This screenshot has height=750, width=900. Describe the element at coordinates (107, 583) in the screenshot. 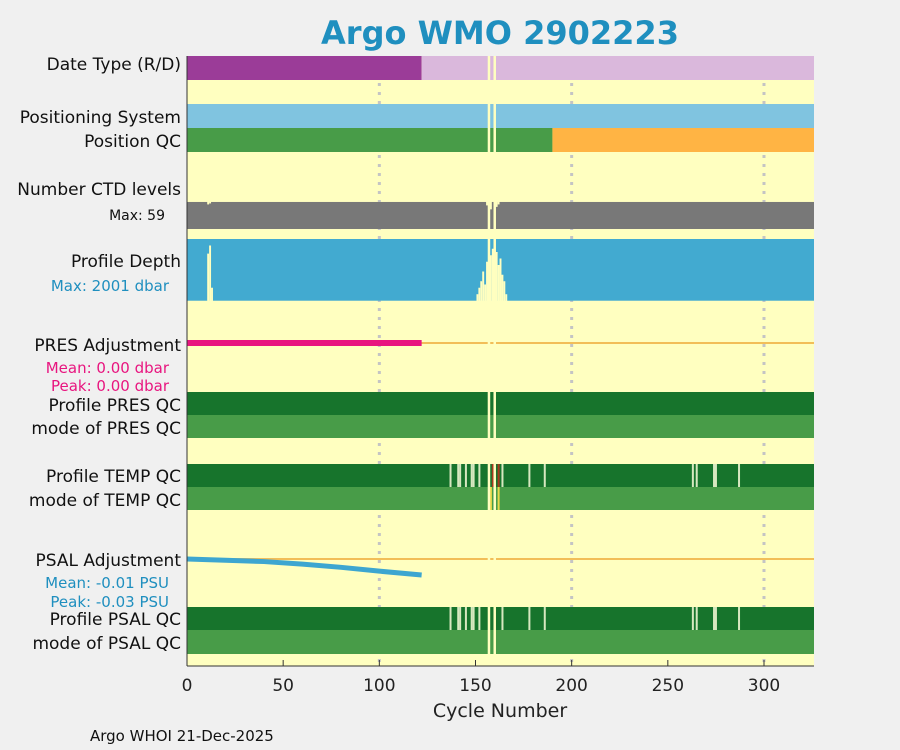

I see `psal-mean-annotation: Mean: -0.01 PSU` at that location.